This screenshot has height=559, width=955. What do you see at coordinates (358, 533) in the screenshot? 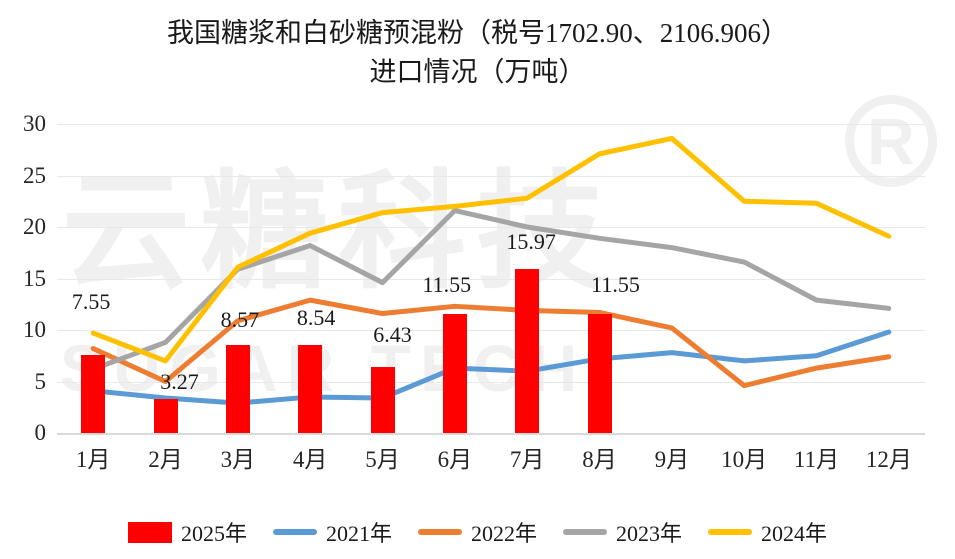
I see `legend-label: 2021年` at bounding box center [358, 533].